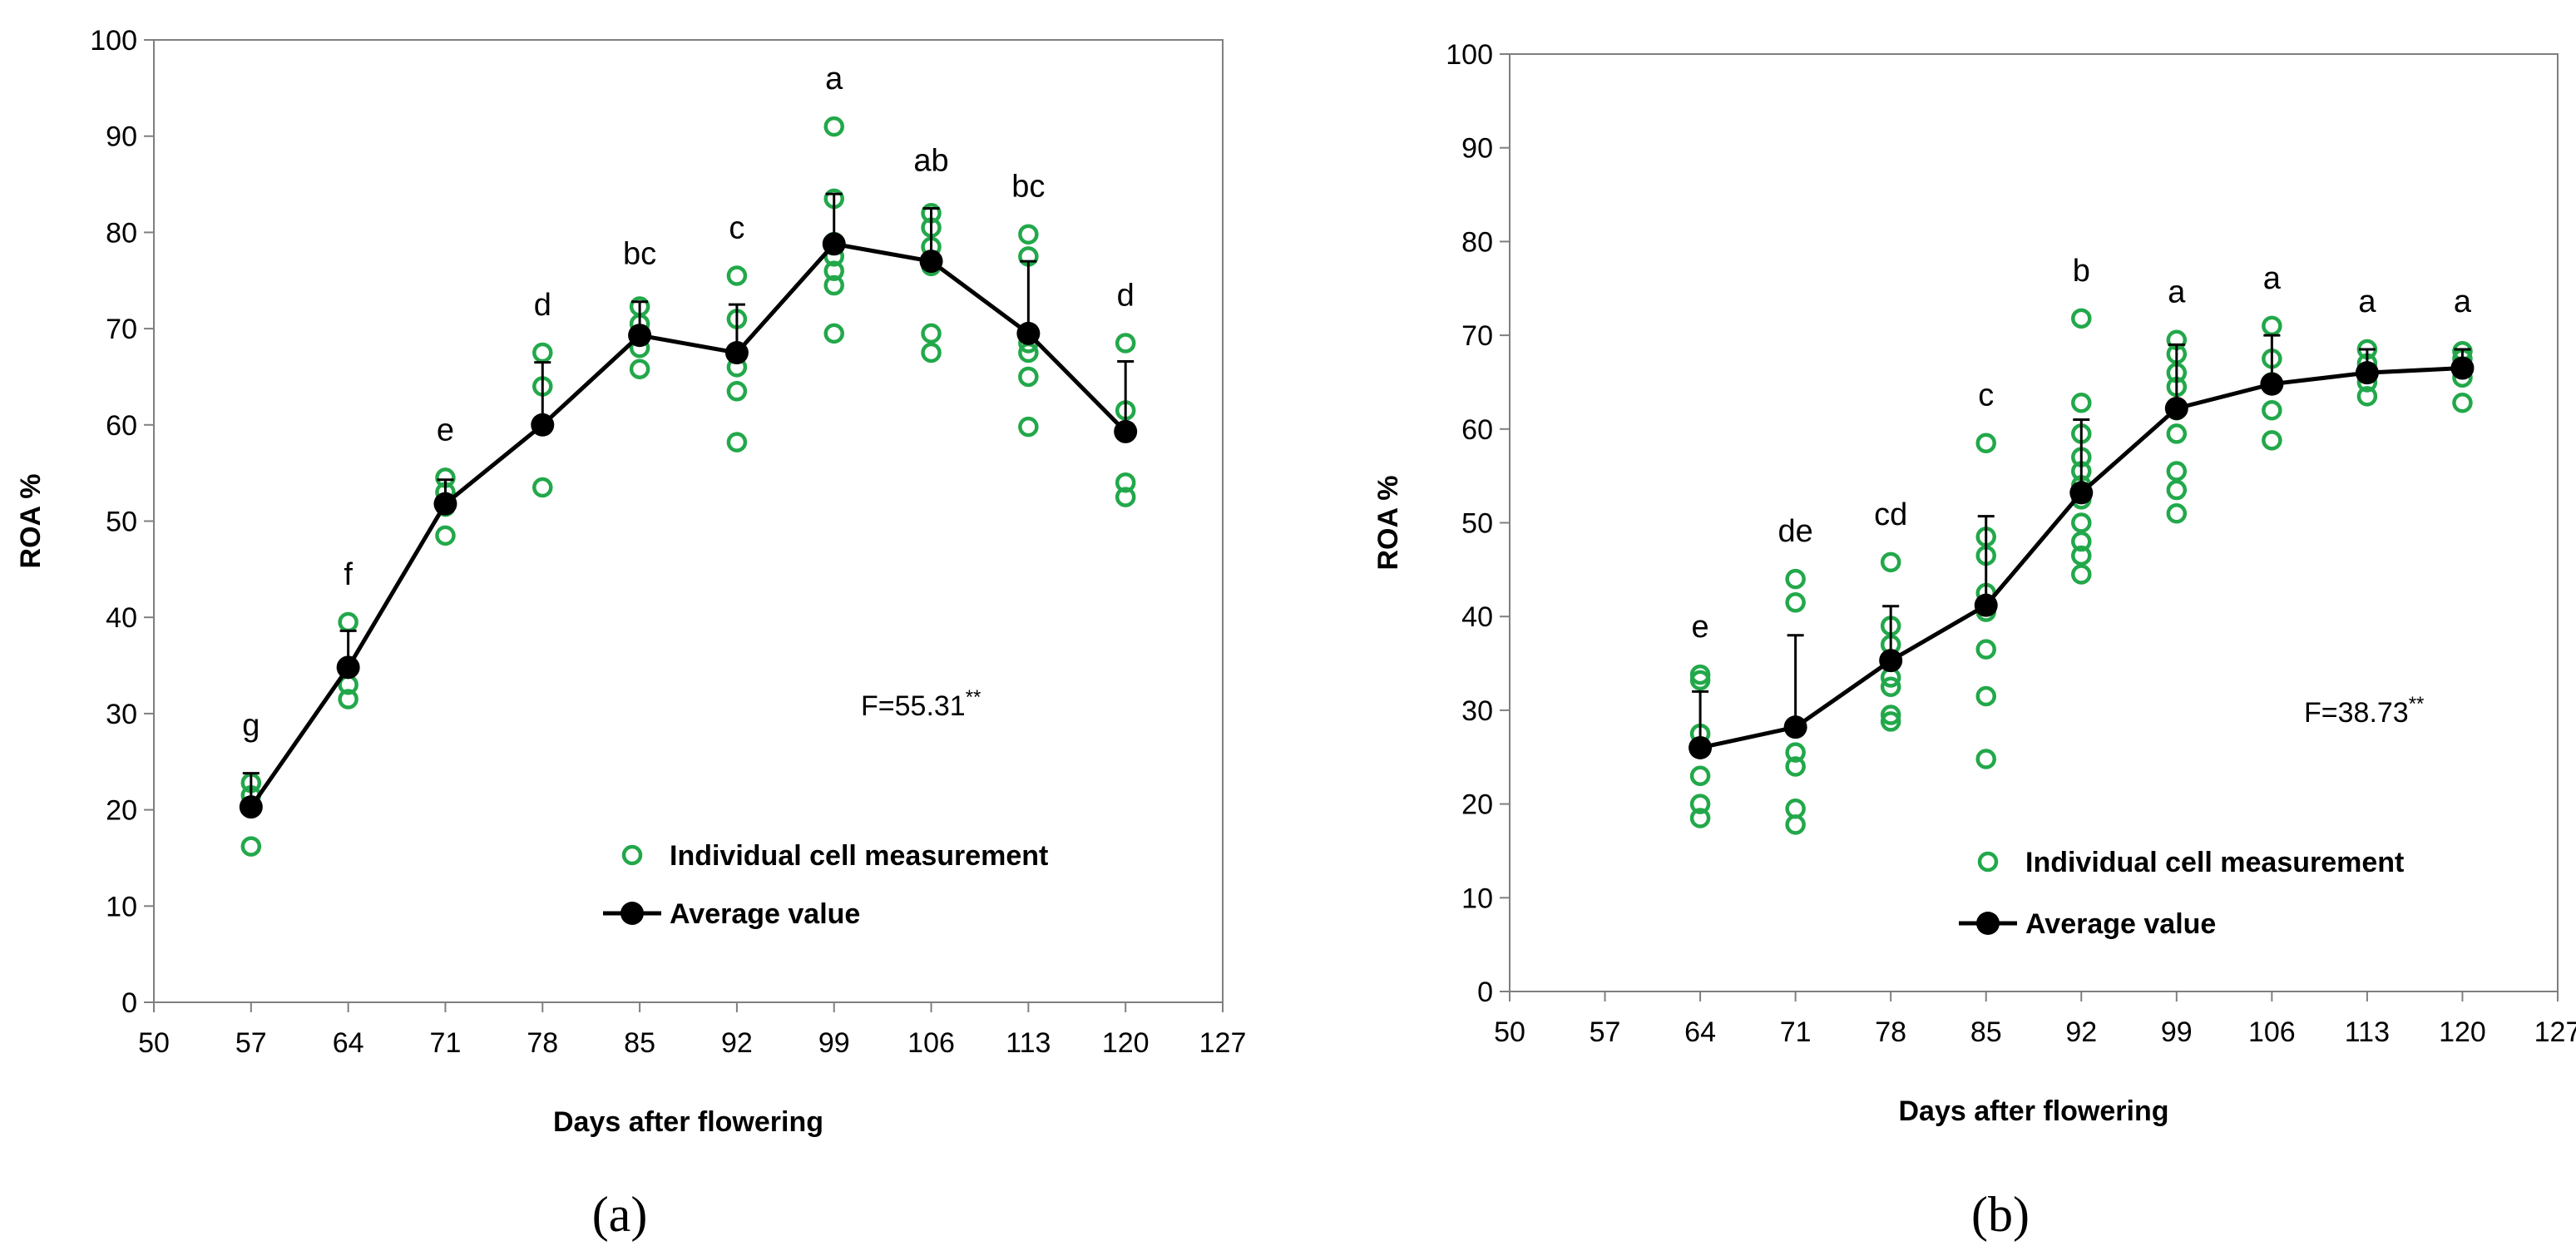 The image size is (2576, 1251). Describe the element at coordinates (31, 521) in the screenshot. I see `y-axis-title: ROA %` at that location.